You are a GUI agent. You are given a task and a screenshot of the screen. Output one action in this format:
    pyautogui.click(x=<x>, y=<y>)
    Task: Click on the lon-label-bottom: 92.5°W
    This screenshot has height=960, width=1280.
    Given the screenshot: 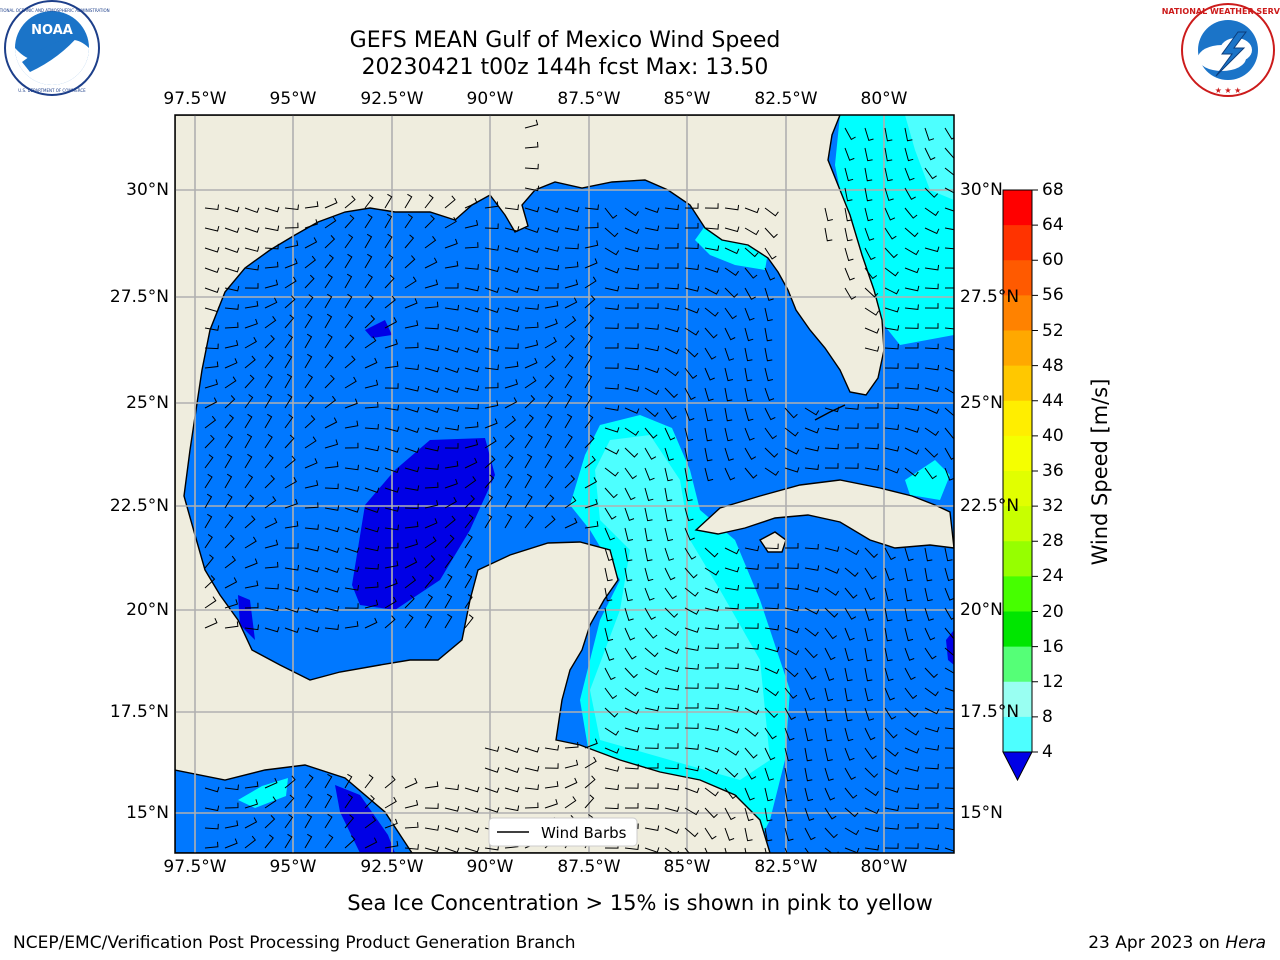 What is the action you would take?
    pyautogui.click(x=392, y=867)
    